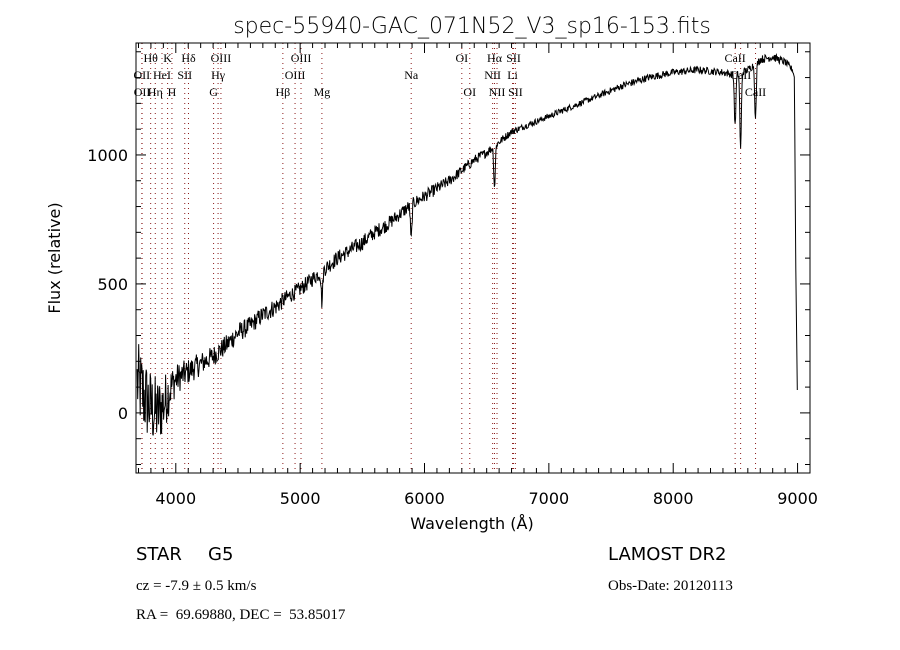 The width and height of the screenshot is (900, 650). Describe the element at coordinates (471, 523) in the screenshot. I see `x-axis-label: Wavelength (Å)` at that location.